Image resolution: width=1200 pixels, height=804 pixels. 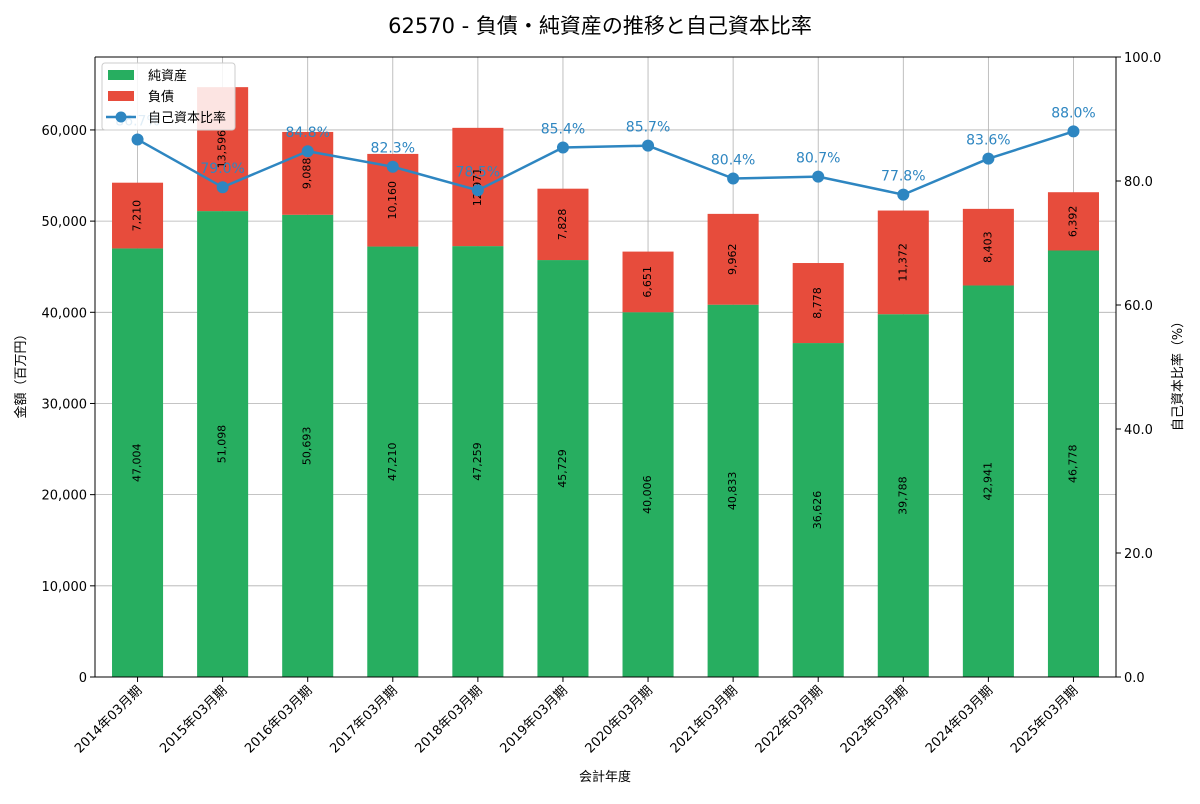 What do you see at coordinates (1142, 58) in the screenshot?
I see `y2-tick-label: 100.0` at bounding box center [1142, 58].